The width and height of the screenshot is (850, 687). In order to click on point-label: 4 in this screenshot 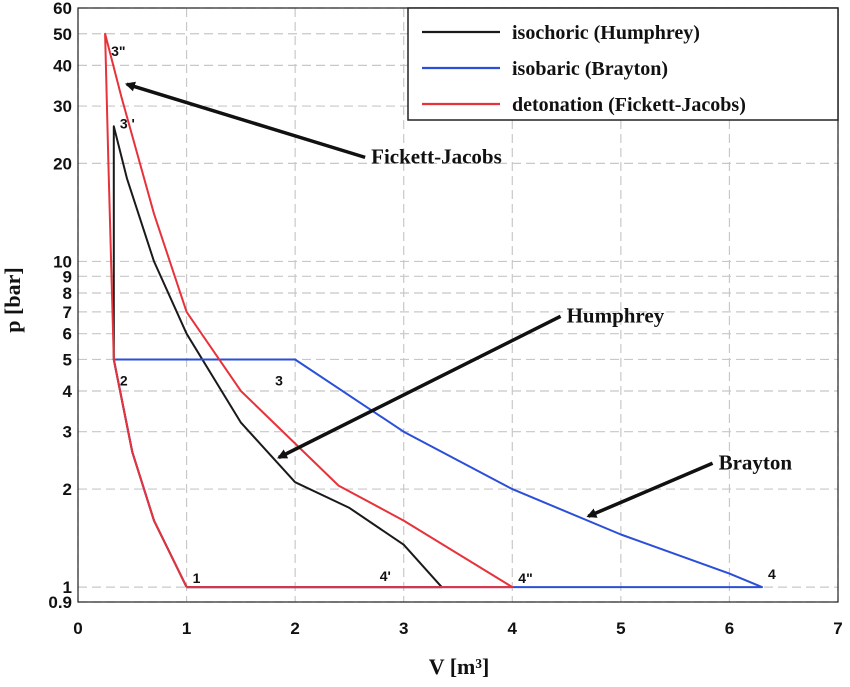, I will do `click(772, 574)`.